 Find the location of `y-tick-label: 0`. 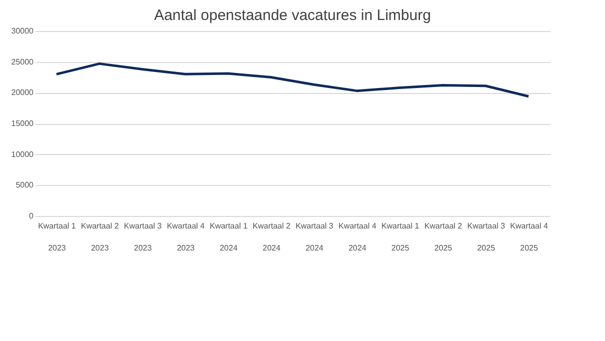

y-tick-label: 0 is located at coordinates (31, 216).